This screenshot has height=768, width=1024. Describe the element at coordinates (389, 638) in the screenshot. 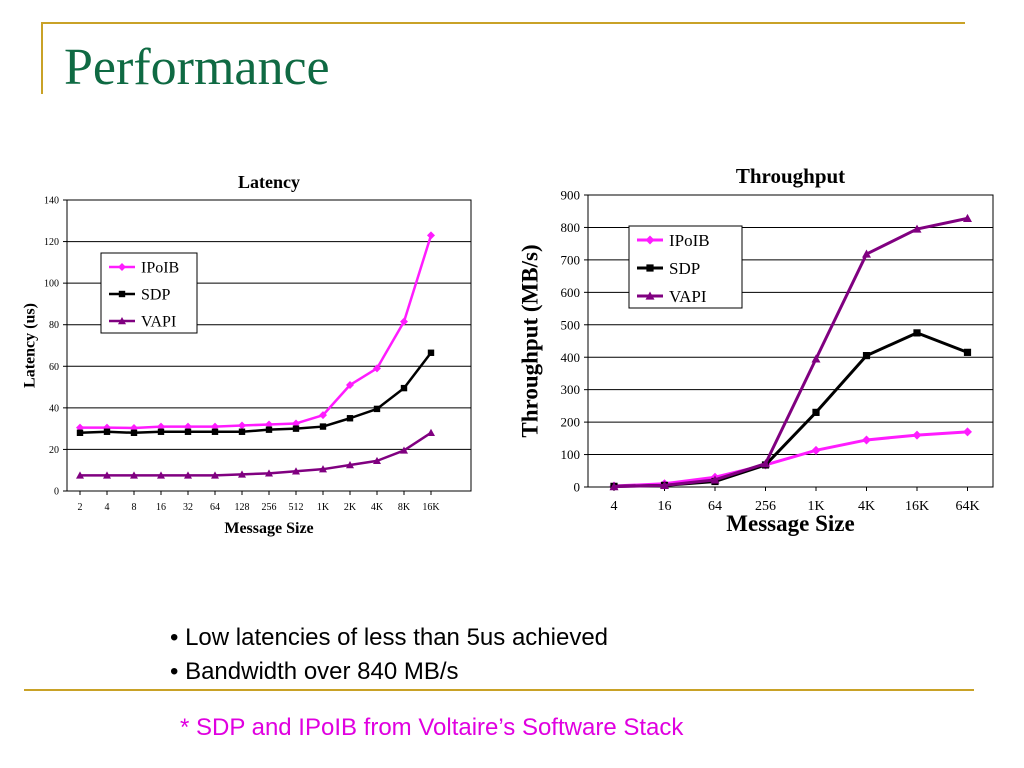

I see `bullet-item: Low latencies of less than 5us achieved` at that location.